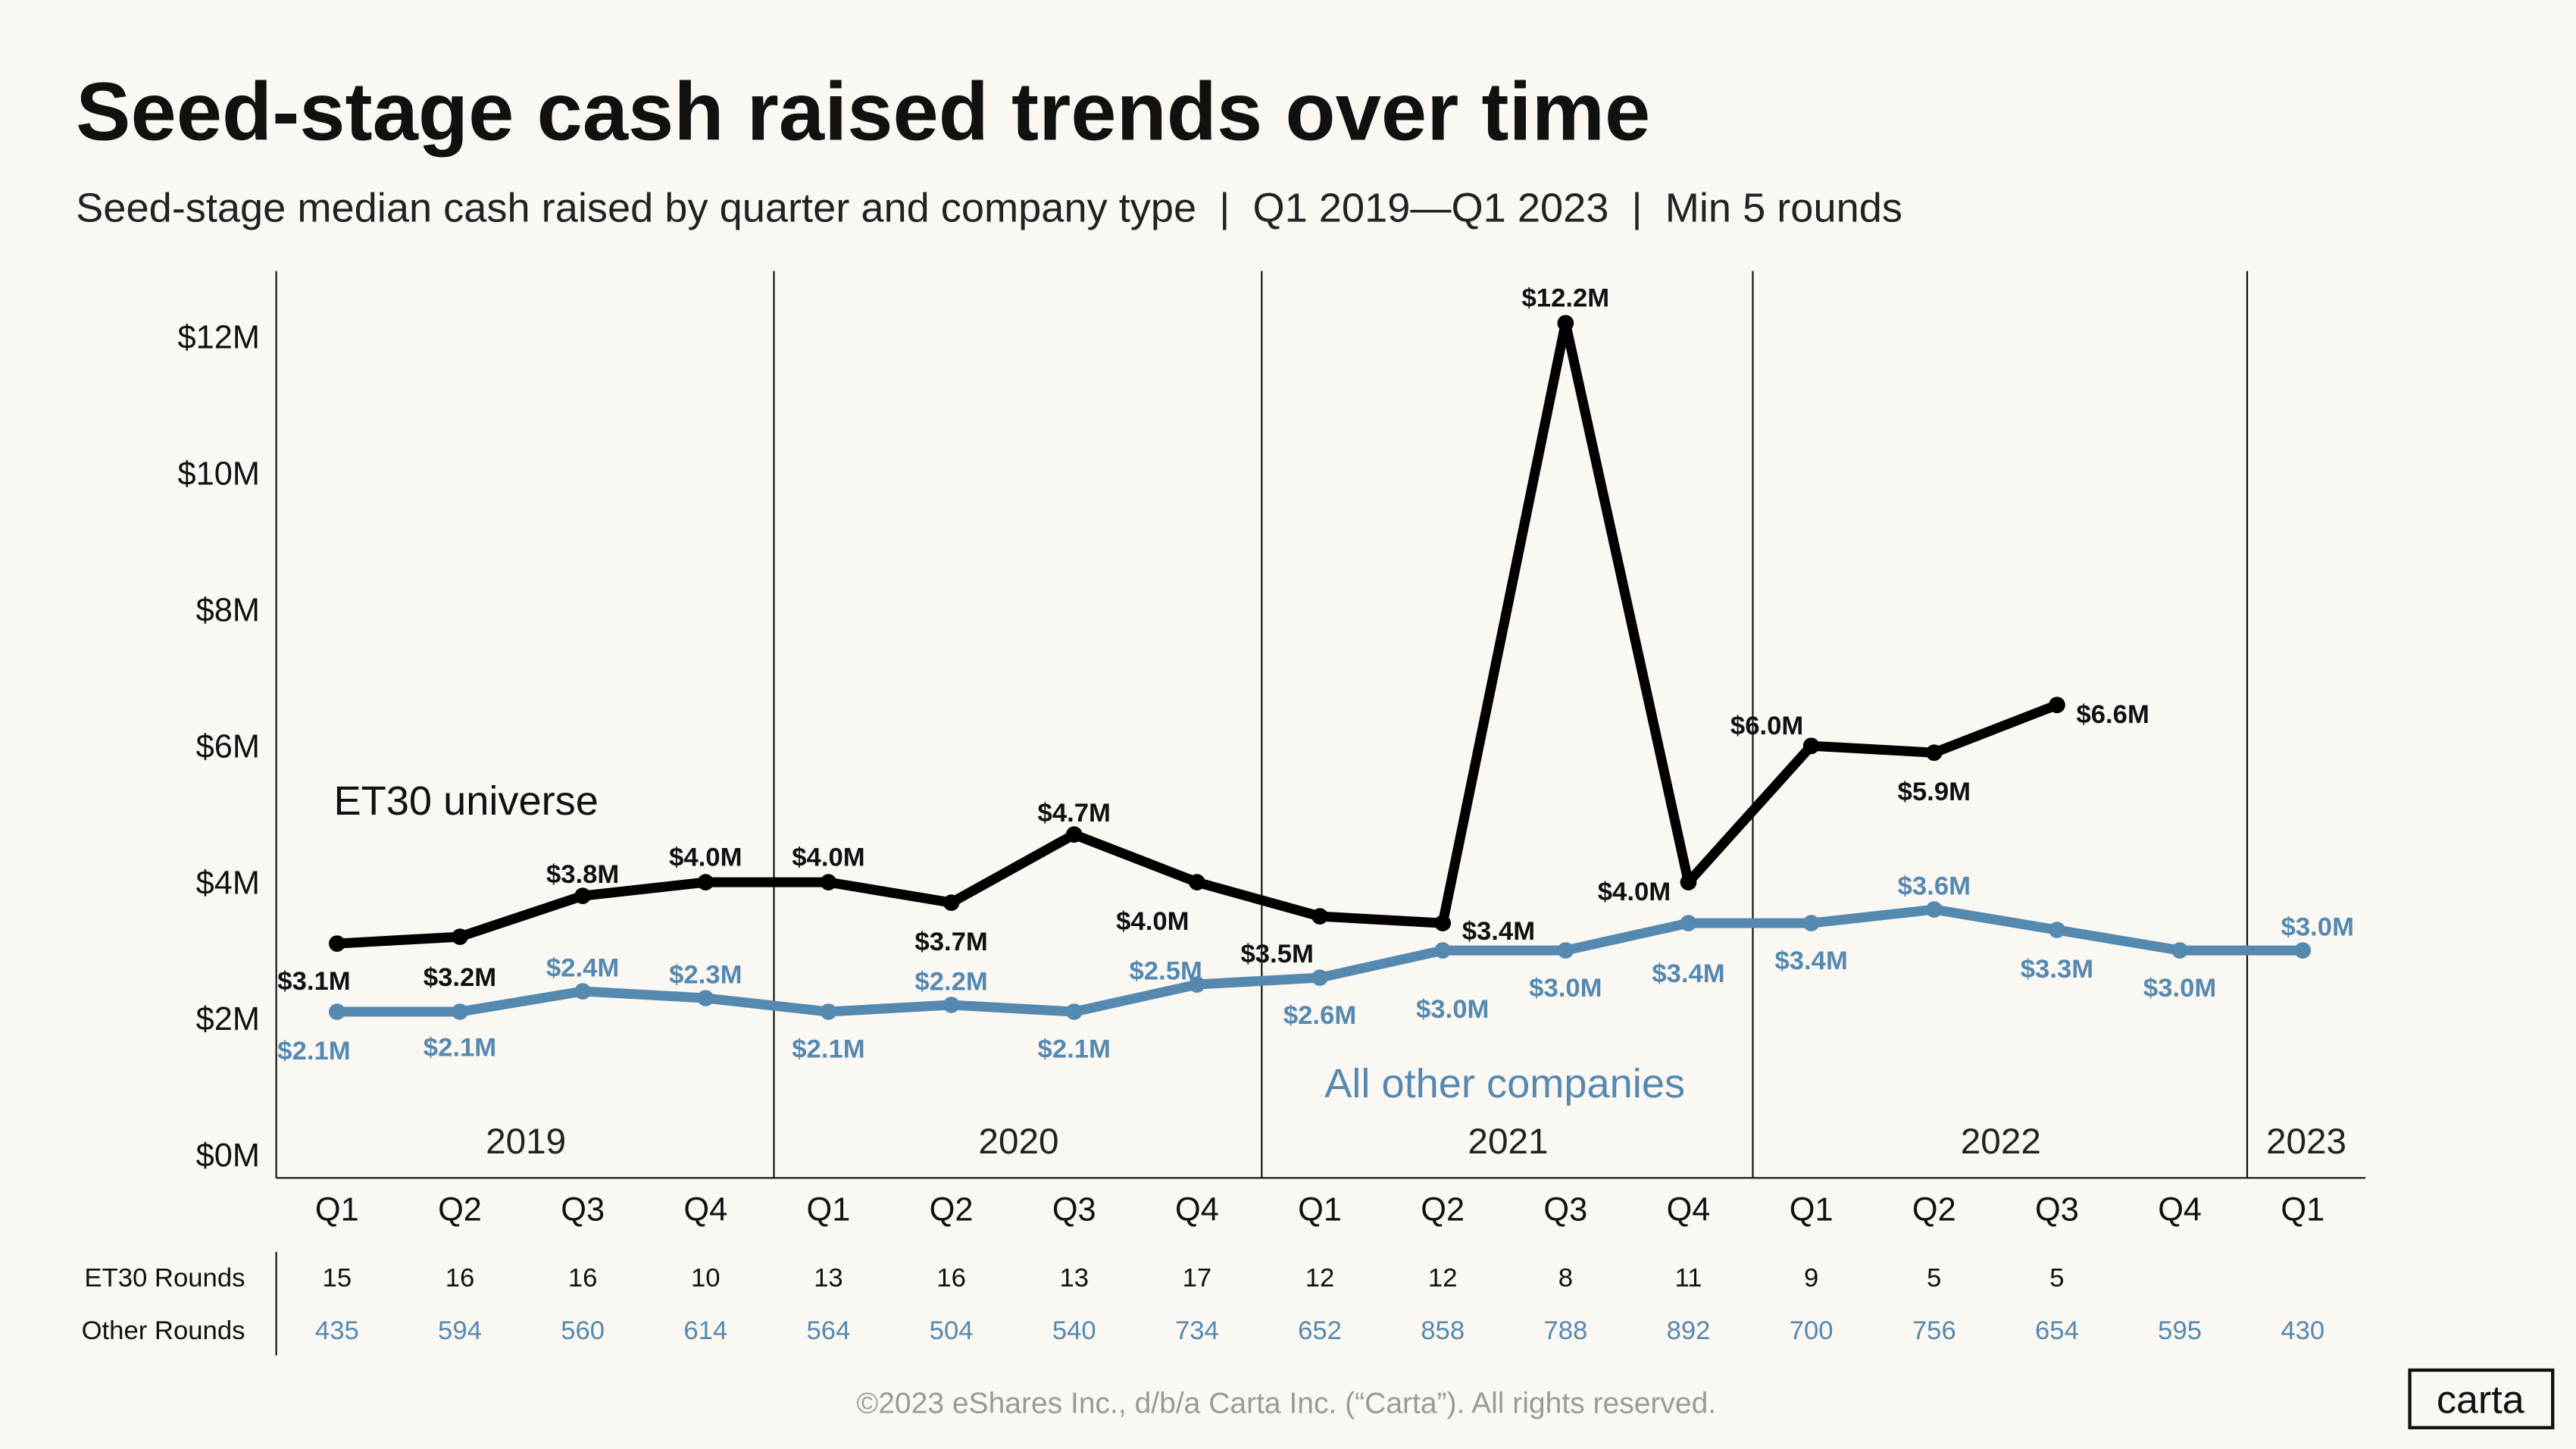 The width and height of the screenshot is (2576, 1449). I want to click on table-cell: 17, so click(1197, 1277).